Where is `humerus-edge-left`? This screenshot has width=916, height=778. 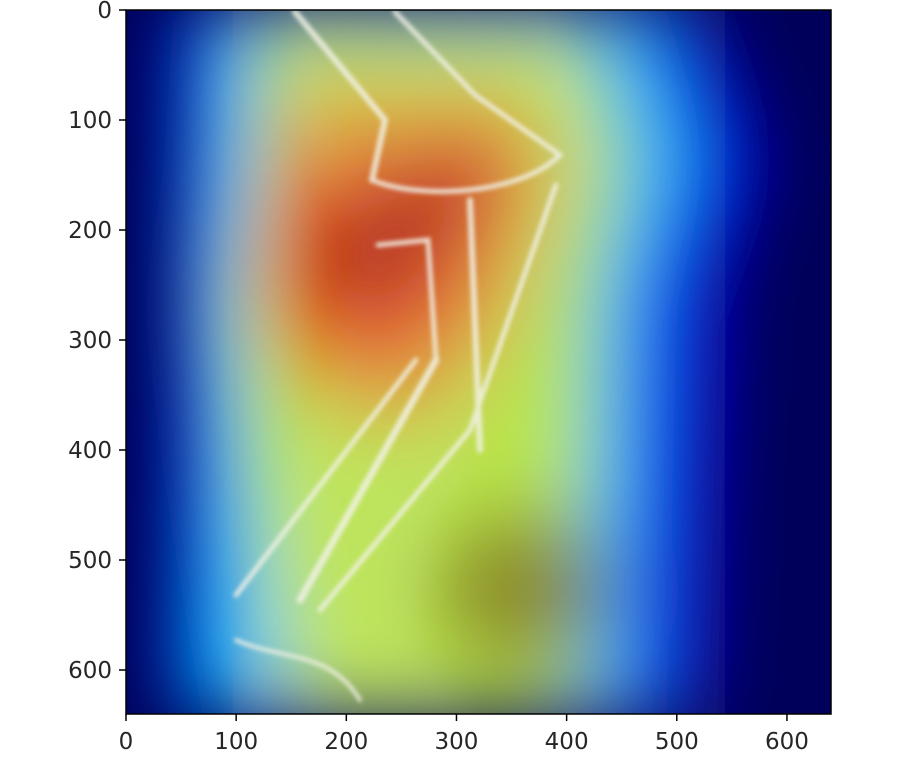 humerus-edge-left is located at coordinates (340, 96).